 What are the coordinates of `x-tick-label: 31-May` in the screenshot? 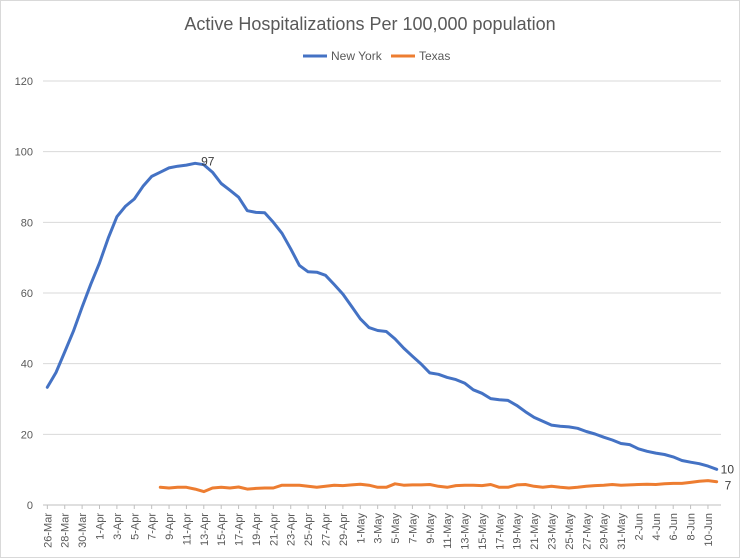 It's located at (622, 531).